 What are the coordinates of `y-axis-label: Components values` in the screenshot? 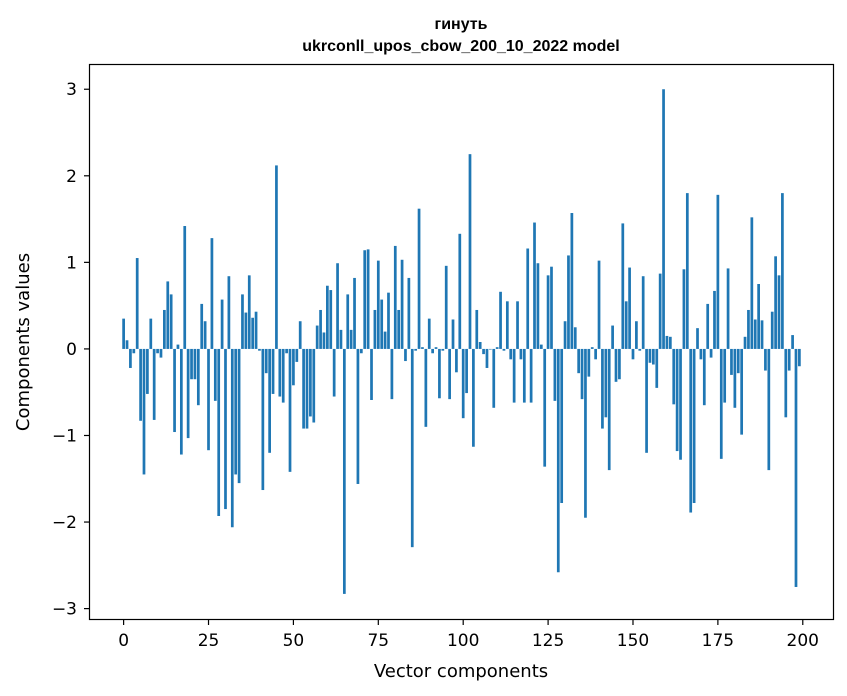 It's located at (23, 342).